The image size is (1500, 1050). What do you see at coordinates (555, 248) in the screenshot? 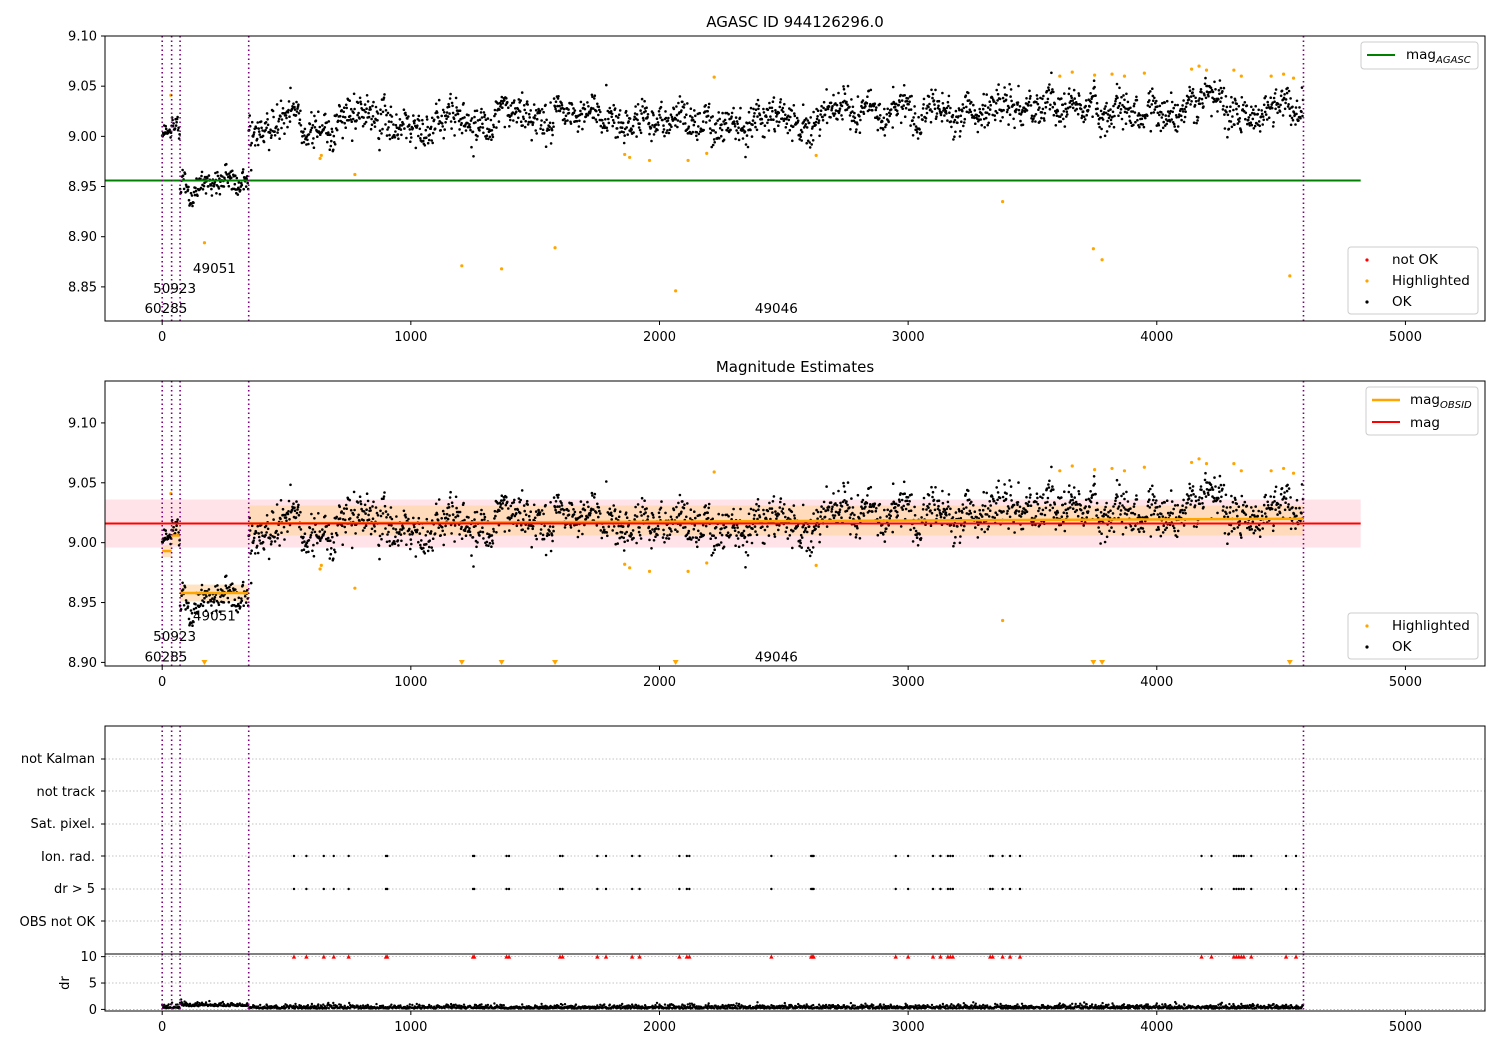
I see `highlighted-point` at bounding box center [555, 248].